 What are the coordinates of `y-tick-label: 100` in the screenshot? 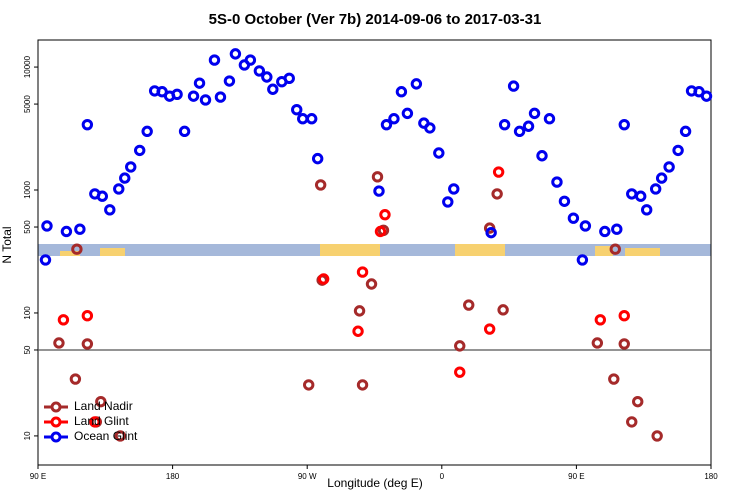 It's located at (27, 313).